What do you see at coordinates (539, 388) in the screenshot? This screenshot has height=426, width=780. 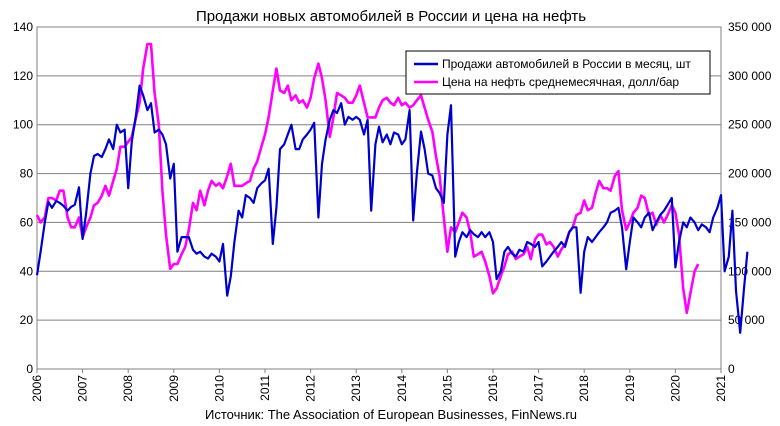 I see `x-tick-label: 2017` at bounding box center [539, 388].